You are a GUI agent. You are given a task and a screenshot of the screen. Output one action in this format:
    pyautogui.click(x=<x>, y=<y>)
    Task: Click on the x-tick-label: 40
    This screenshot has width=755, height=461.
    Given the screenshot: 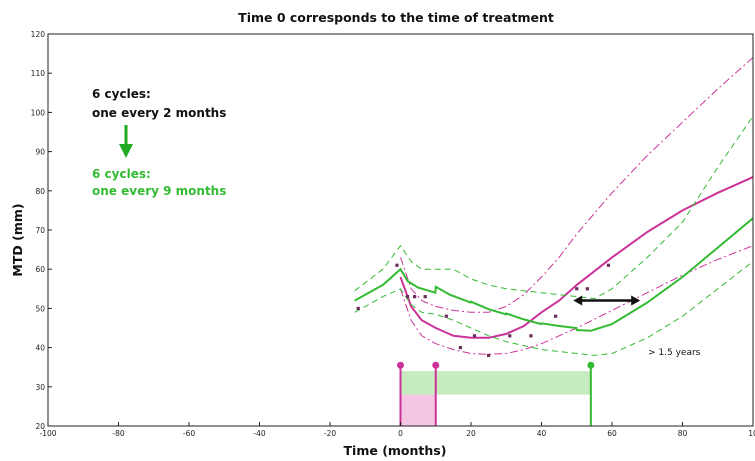 What is the action you would take?
    pyautogui.click(x=542, y=433)
    